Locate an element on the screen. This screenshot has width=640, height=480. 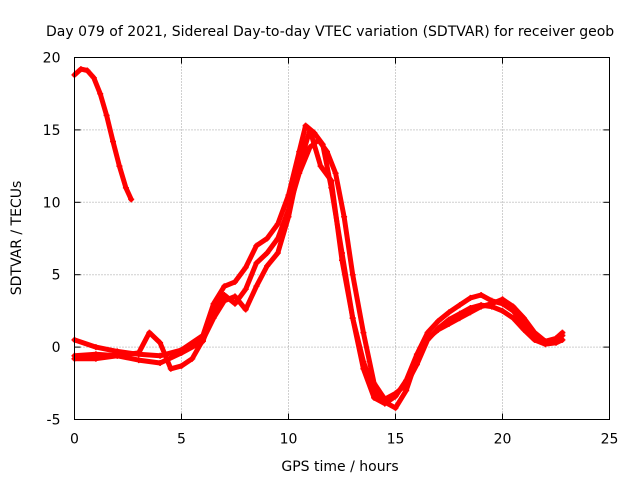
y-tick-label: 10 is located at coordinates (52, 203).